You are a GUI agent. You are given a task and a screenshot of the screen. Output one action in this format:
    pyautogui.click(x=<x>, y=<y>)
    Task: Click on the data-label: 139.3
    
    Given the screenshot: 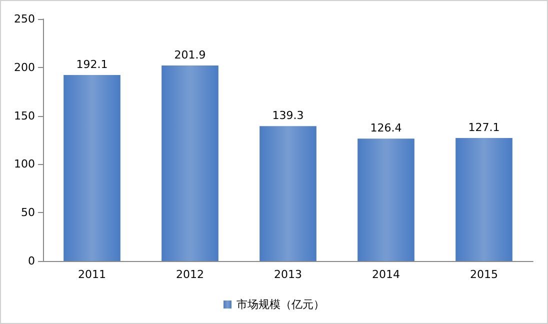 What is the action you would take?
    pyautogui.click(x=288, y=115)
    